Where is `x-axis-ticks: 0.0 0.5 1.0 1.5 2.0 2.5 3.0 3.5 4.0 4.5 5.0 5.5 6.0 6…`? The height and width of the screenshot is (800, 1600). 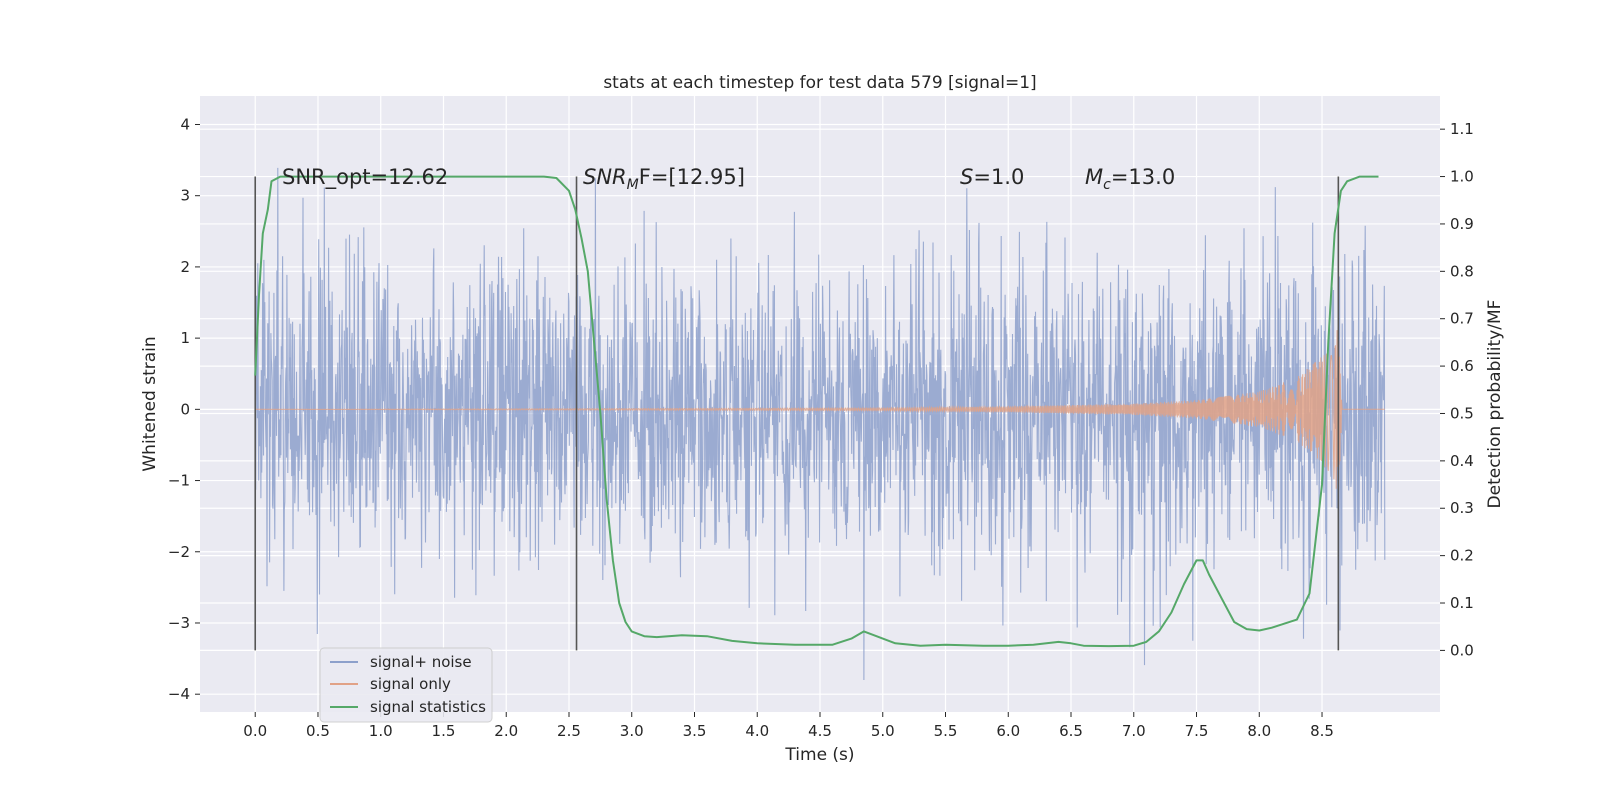 x-axis-ticks: 0.0 0.5 1.0 1.5 2.0 2.5 3.0 3.5 4.0 4.5 5.0 5.5 6.0 6… is located at coordinates (788, 726).